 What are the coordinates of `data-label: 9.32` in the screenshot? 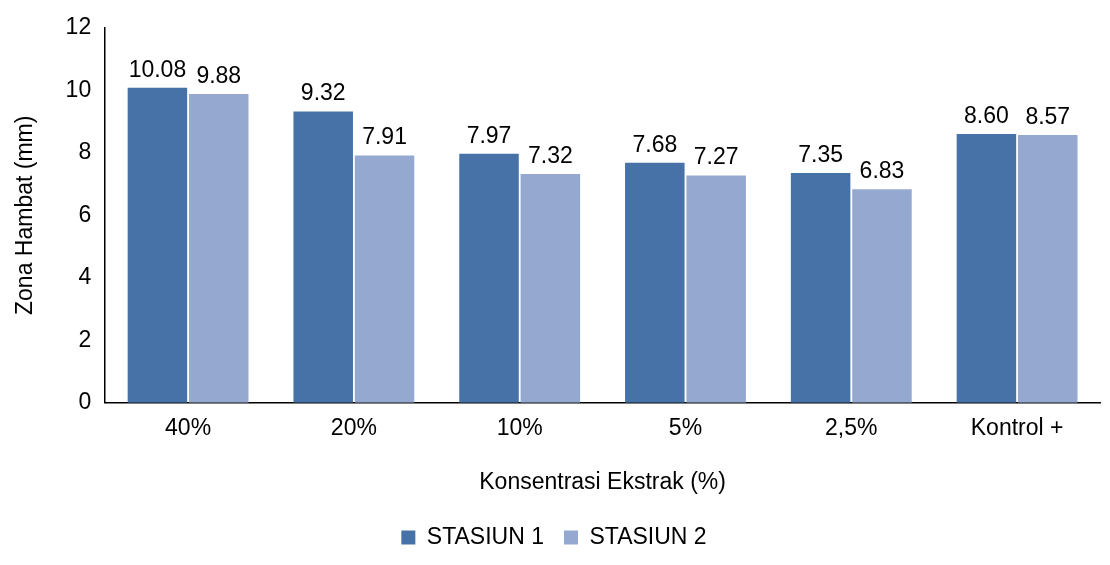 It's located at (323, 92).